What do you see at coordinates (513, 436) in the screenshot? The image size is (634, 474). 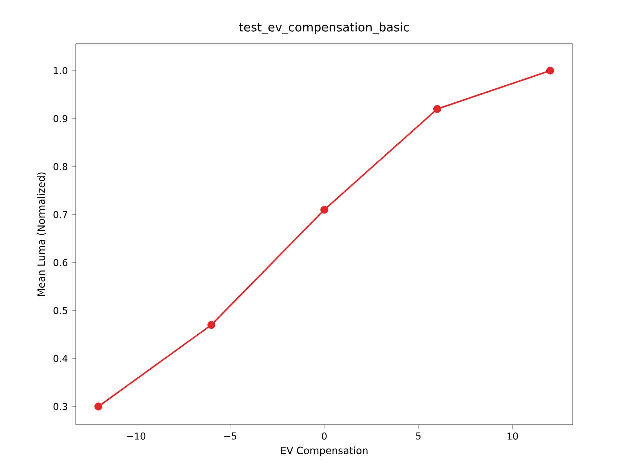 I see `x-tick-label: 10` at bounding box center [513, 436].